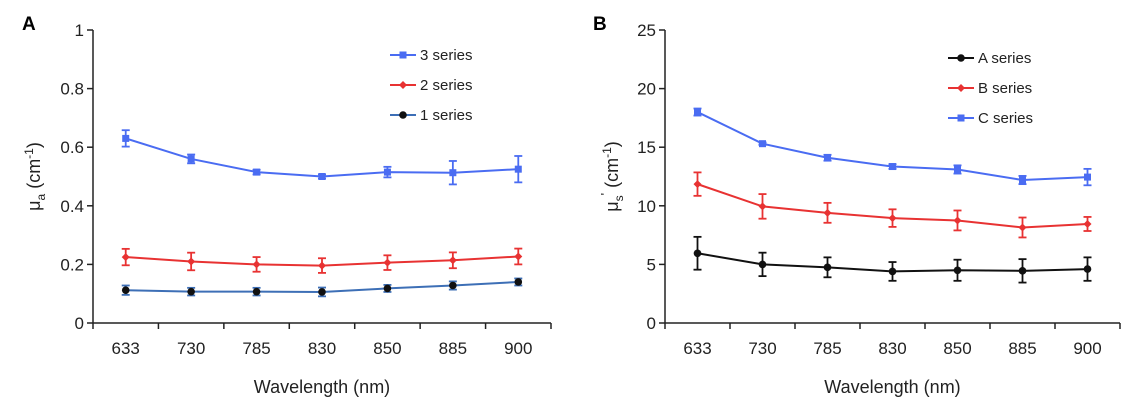  What do you see at coordinates (892, 147) in the screenshot?
I see `series-c-series` at bounding box center [892, 147].